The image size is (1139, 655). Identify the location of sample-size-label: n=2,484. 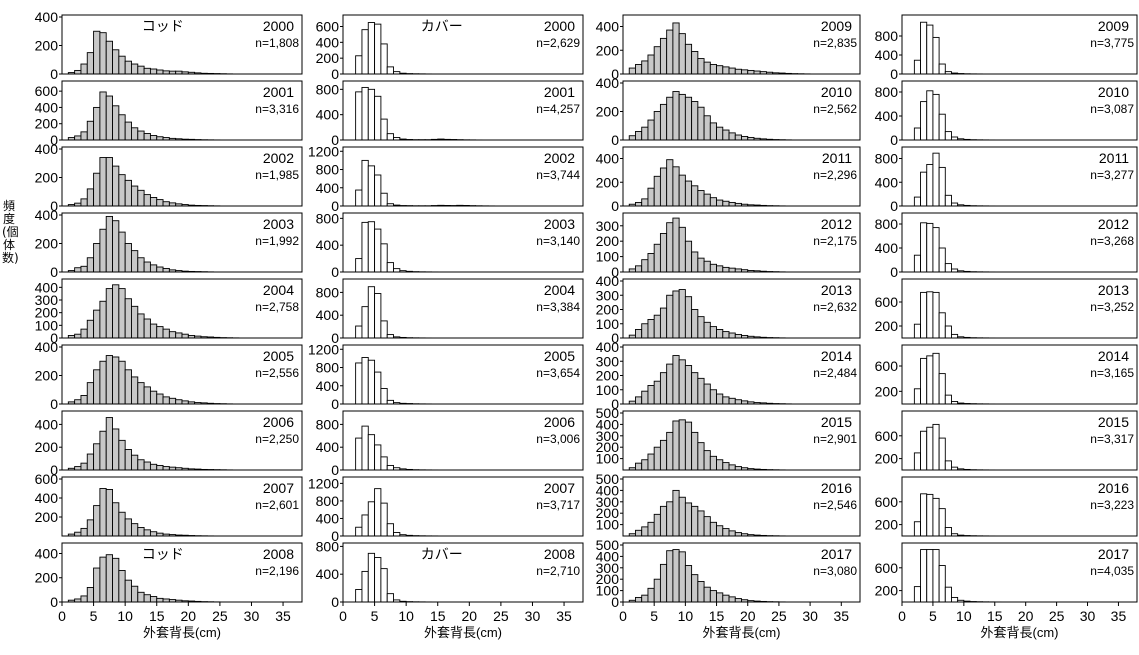
(835, 373).